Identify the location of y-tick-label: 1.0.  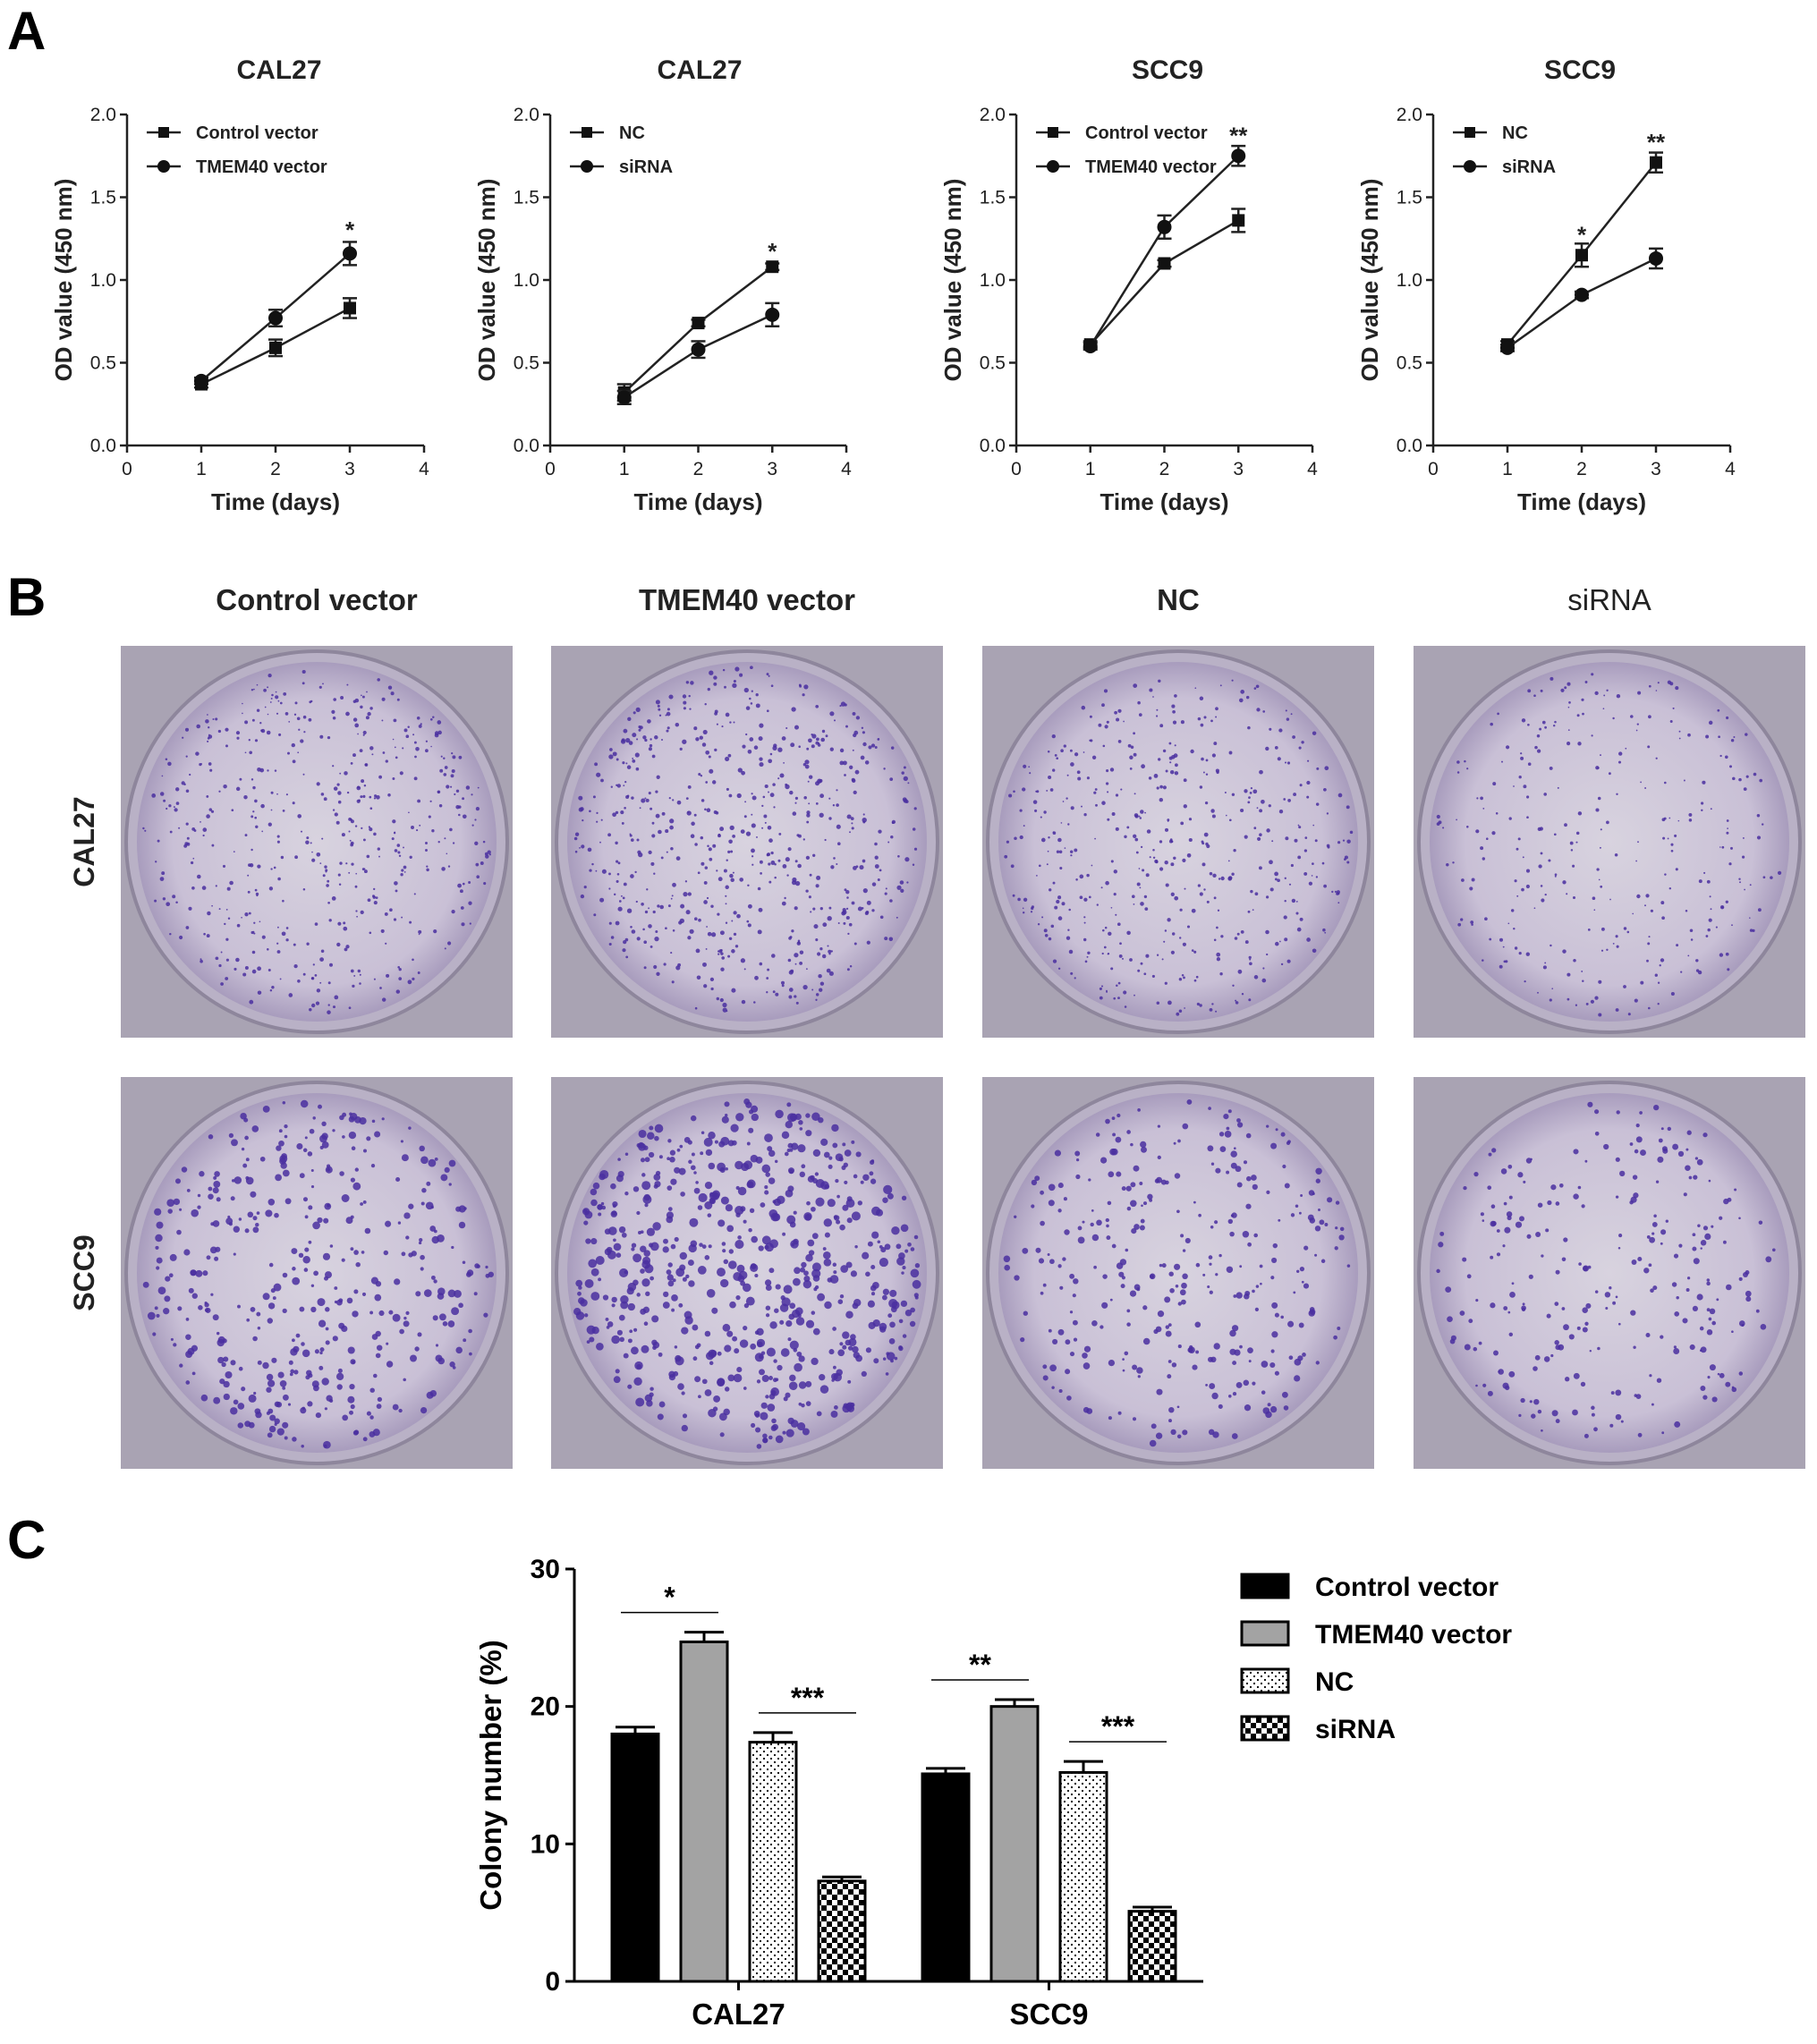
(1410, 280).